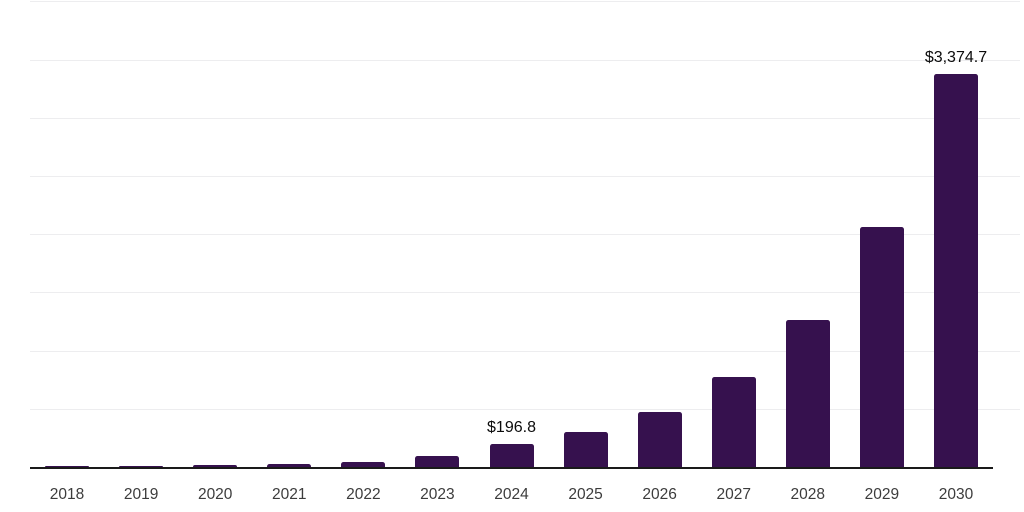 The width and height of the screenshot is (1024, 512). What do you see at coordinates (659, 439) in the screenshot?
I see `bar-2026` at bounding box center [659, 439].